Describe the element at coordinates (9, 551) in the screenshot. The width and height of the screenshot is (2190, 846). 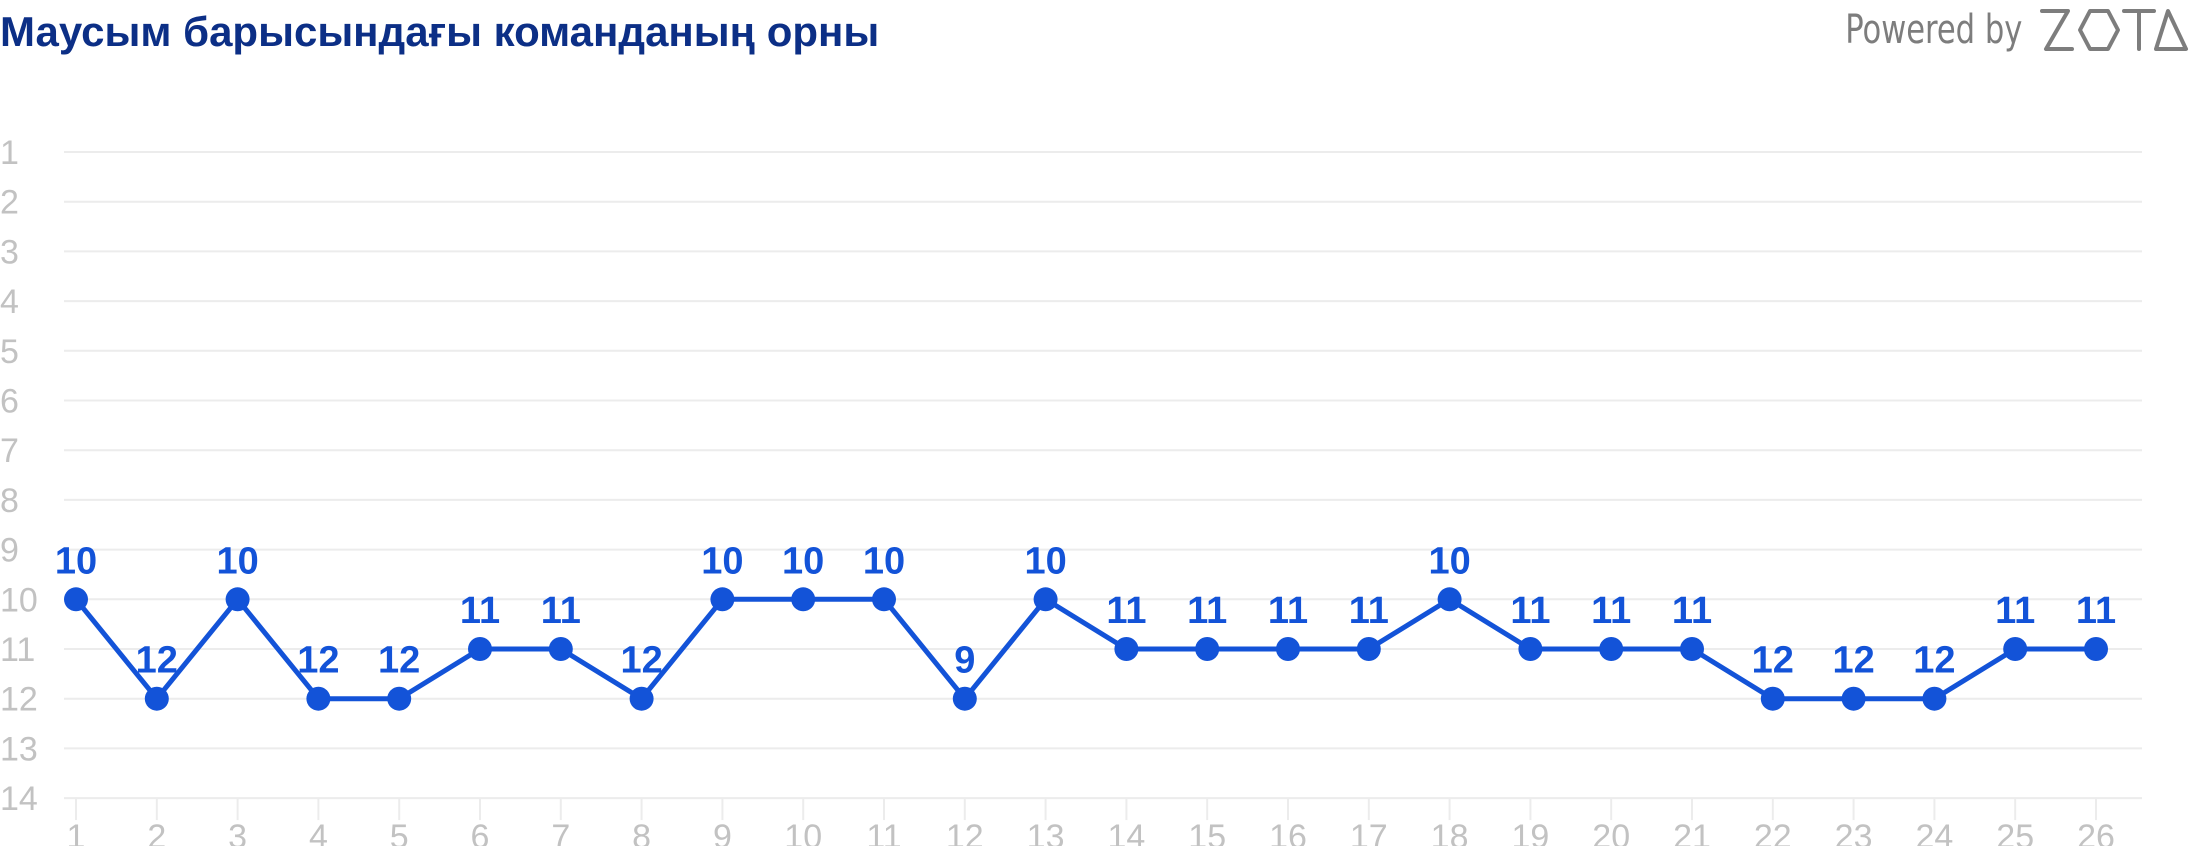
I see `y-tick-label-9: 9` at that location.